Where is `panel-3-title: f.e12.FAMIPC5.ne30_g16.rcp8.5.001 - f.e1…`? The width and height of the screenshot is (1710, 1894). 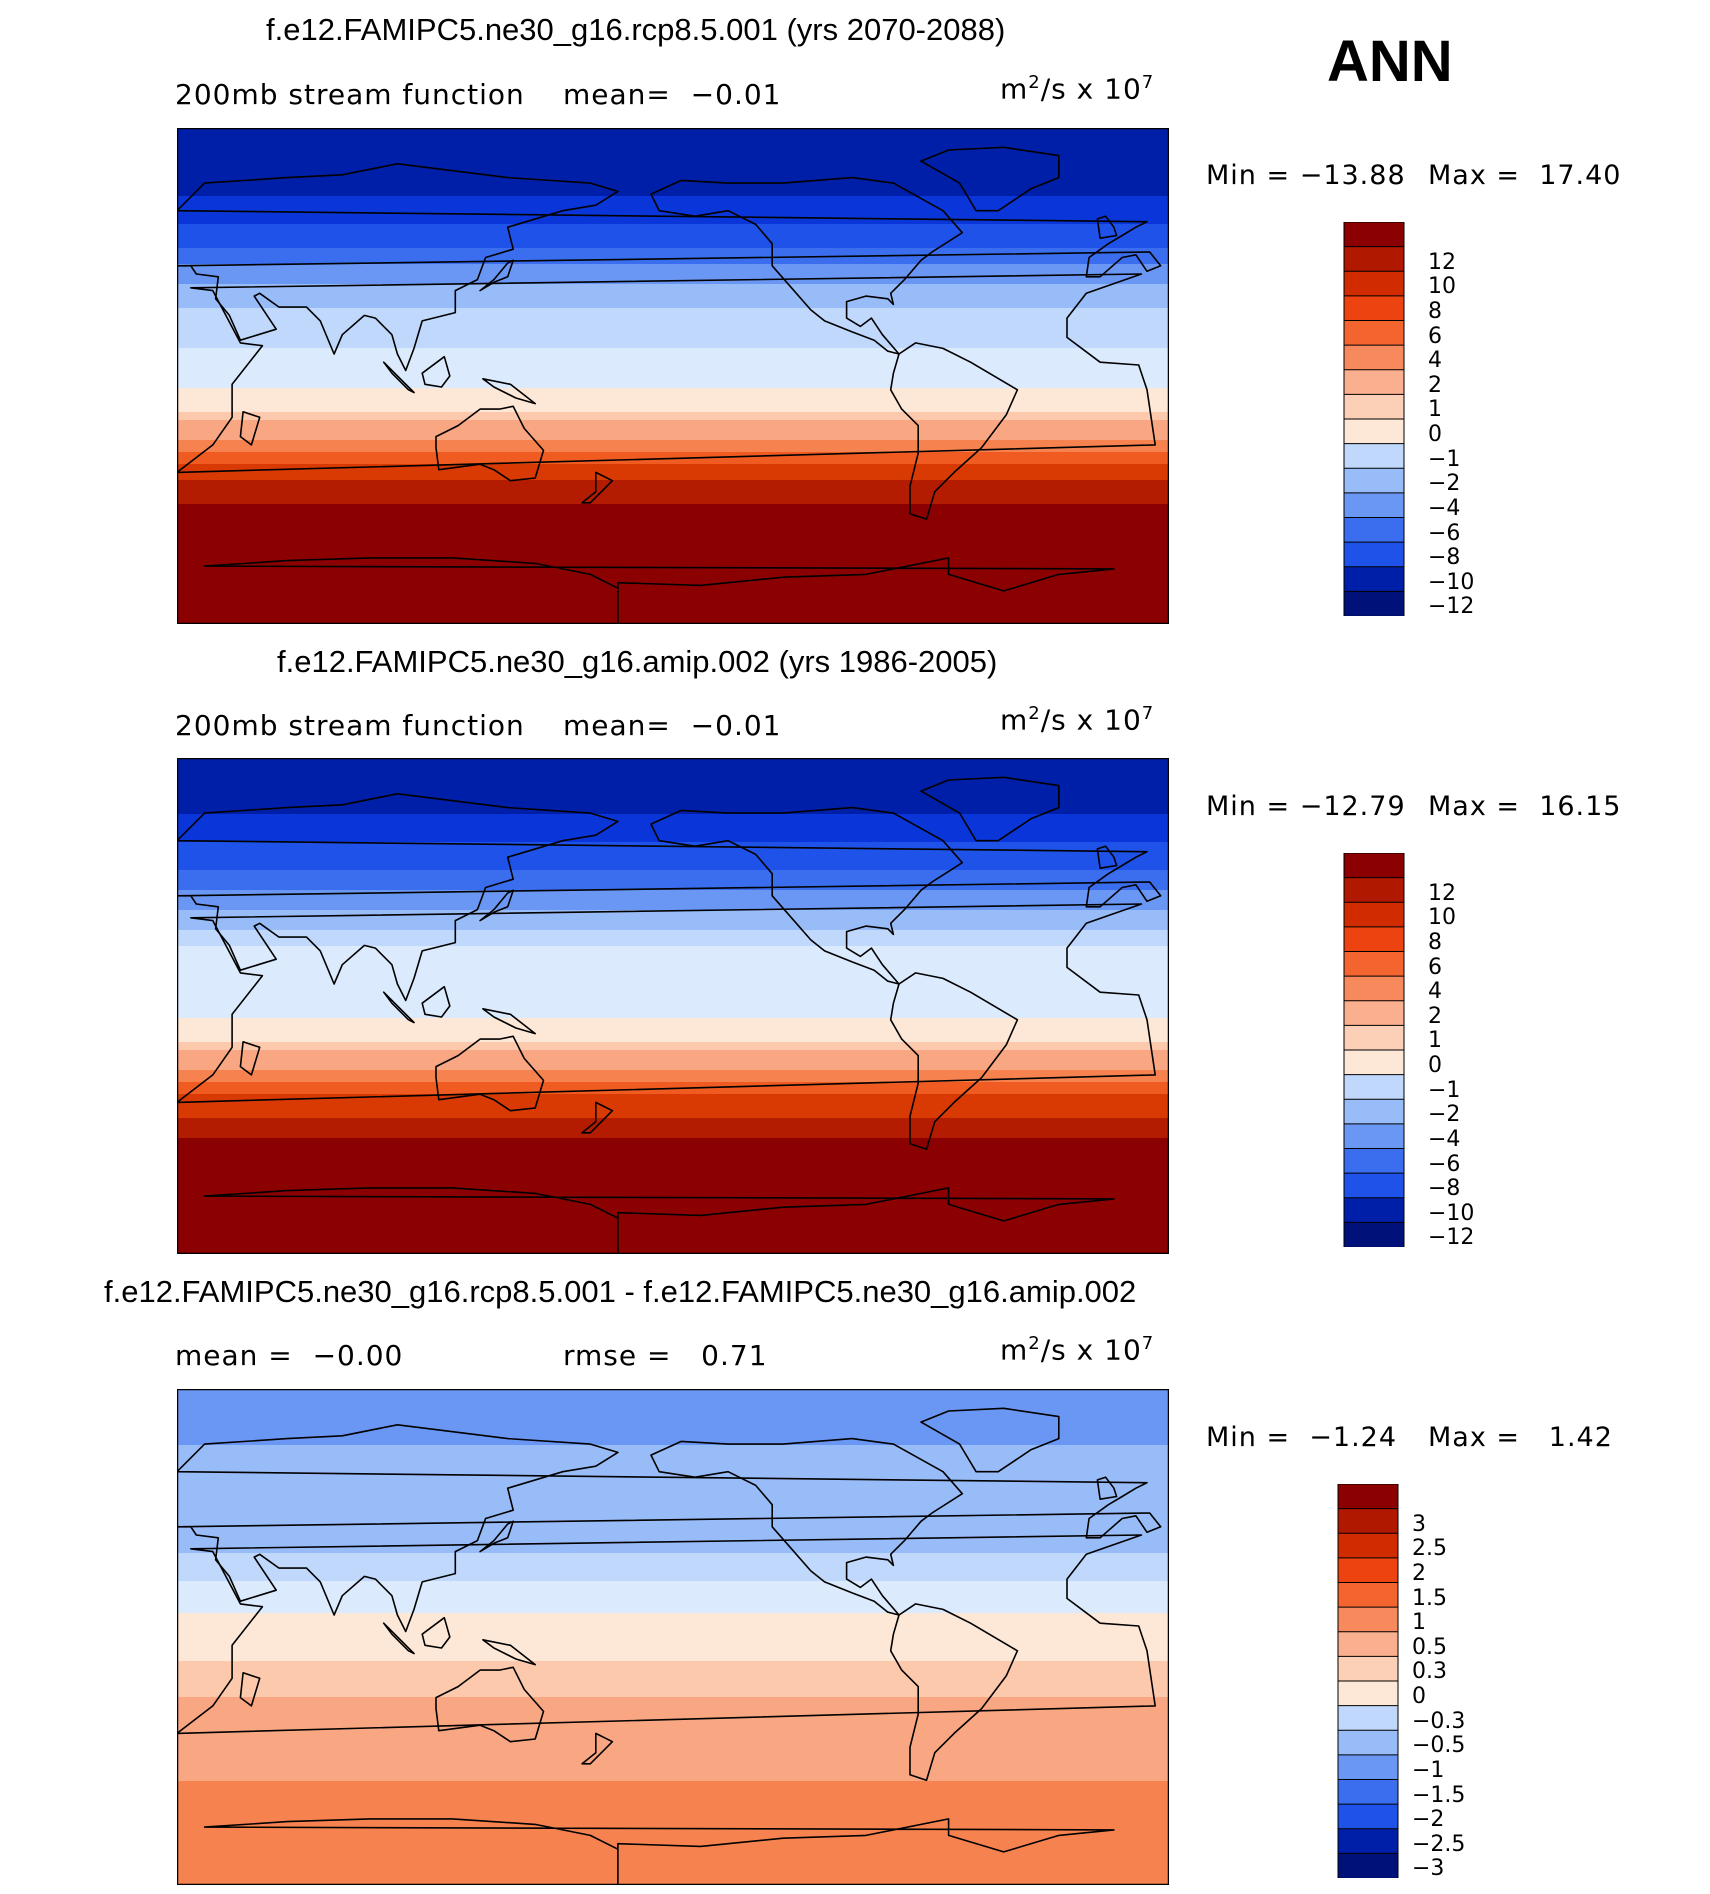 panel-3-title: f.e12.FAMIPC5.ne30_g16.rcp8.5.001 - f.e1… is located at coordinates (620, 1291).